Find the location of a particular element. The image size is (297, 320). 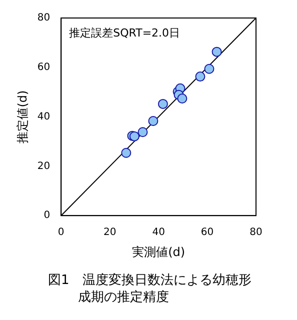

x-tick-label: 0 is located at coordinates (61, 232).